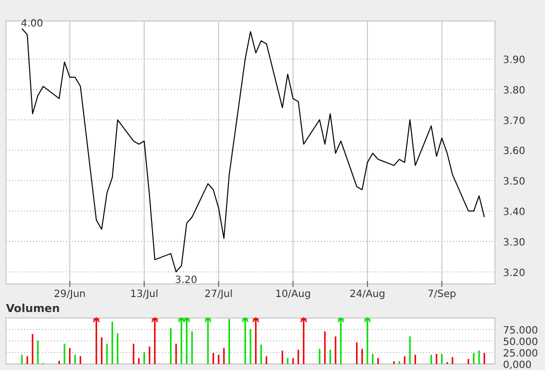 The image size is (545, 370). What do you see at coordinates (144, 294) in the screenshot?
I see `x-tick-label: 13/Jul` at bounding box center [144, 294].